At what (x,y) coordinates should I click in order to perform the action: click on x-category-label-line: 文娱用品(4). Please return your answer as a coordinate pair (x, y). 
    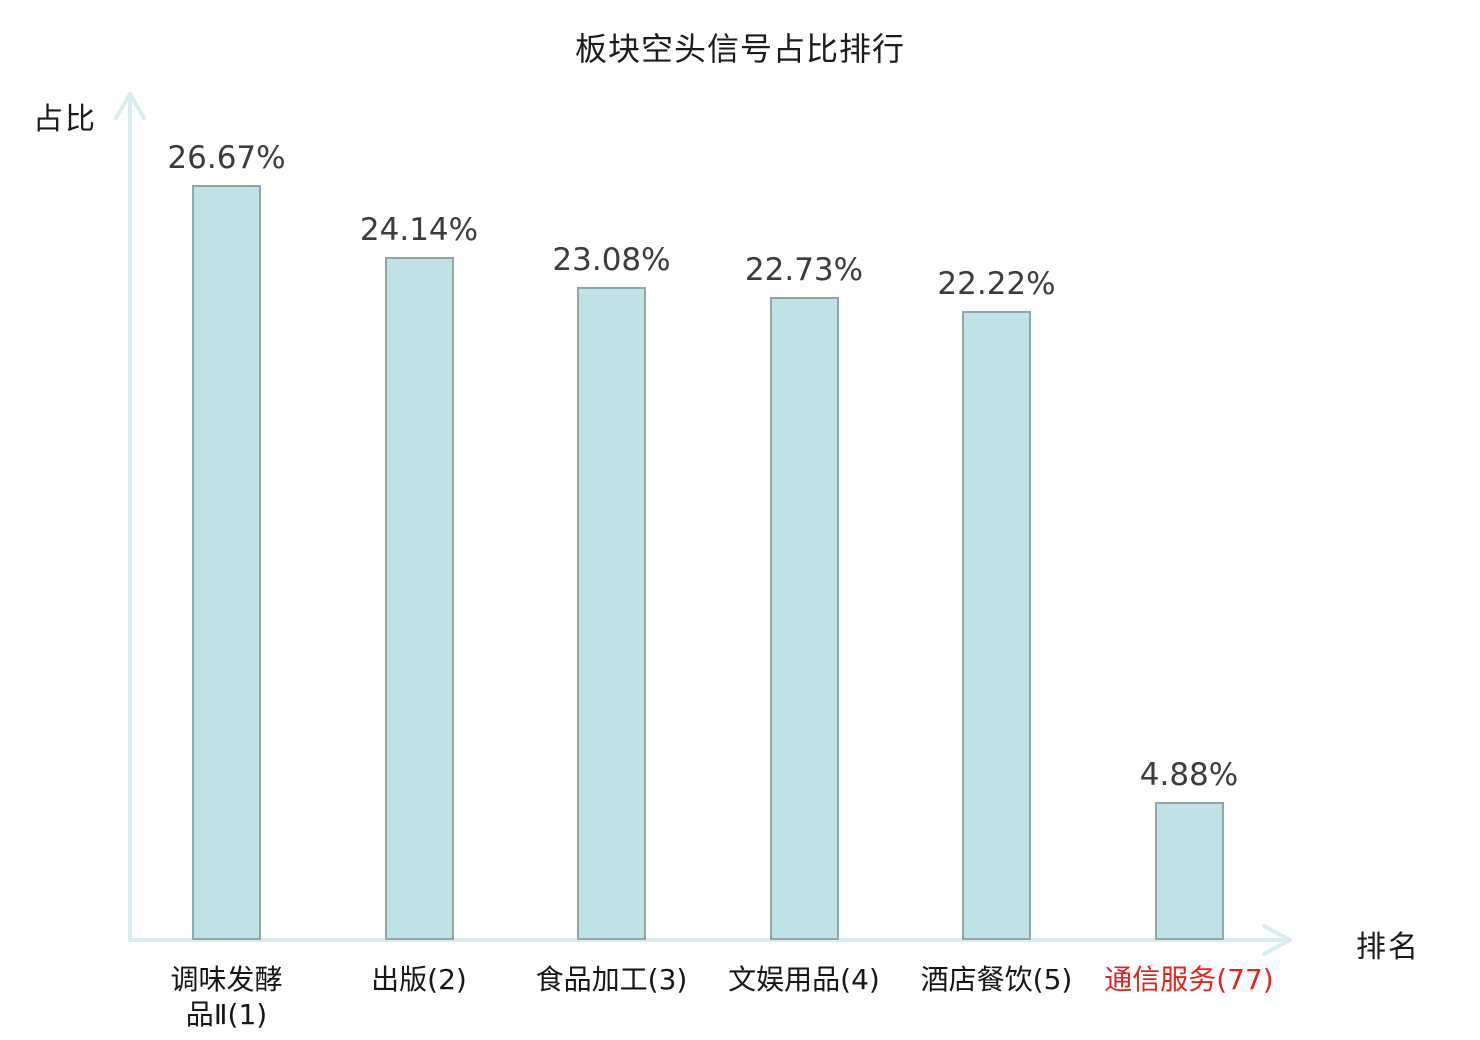
    Looking at the image, I should click on (804, 979).